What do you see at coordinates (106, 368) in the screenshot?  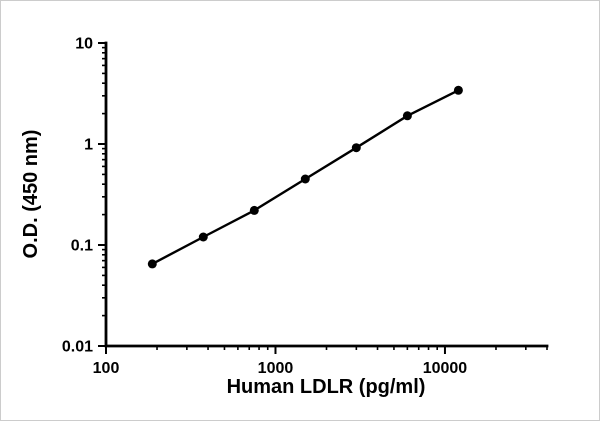 I see `x-tick-label: 100` at bounding box center [106, 368].